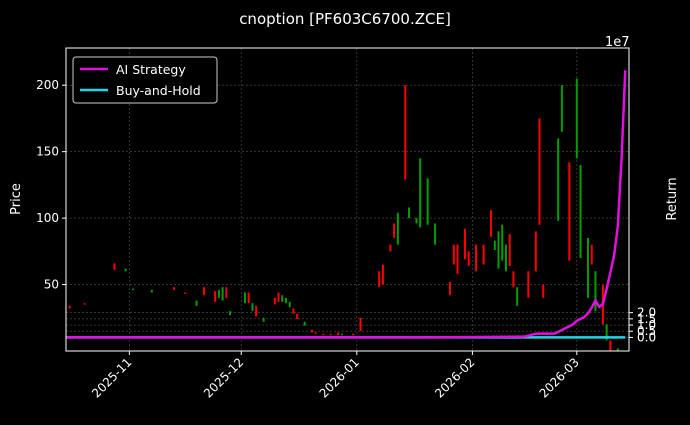  Describe the element at coordinates (672, 198) in the screenshot. I see `y2-axis-label: Return` at that location.